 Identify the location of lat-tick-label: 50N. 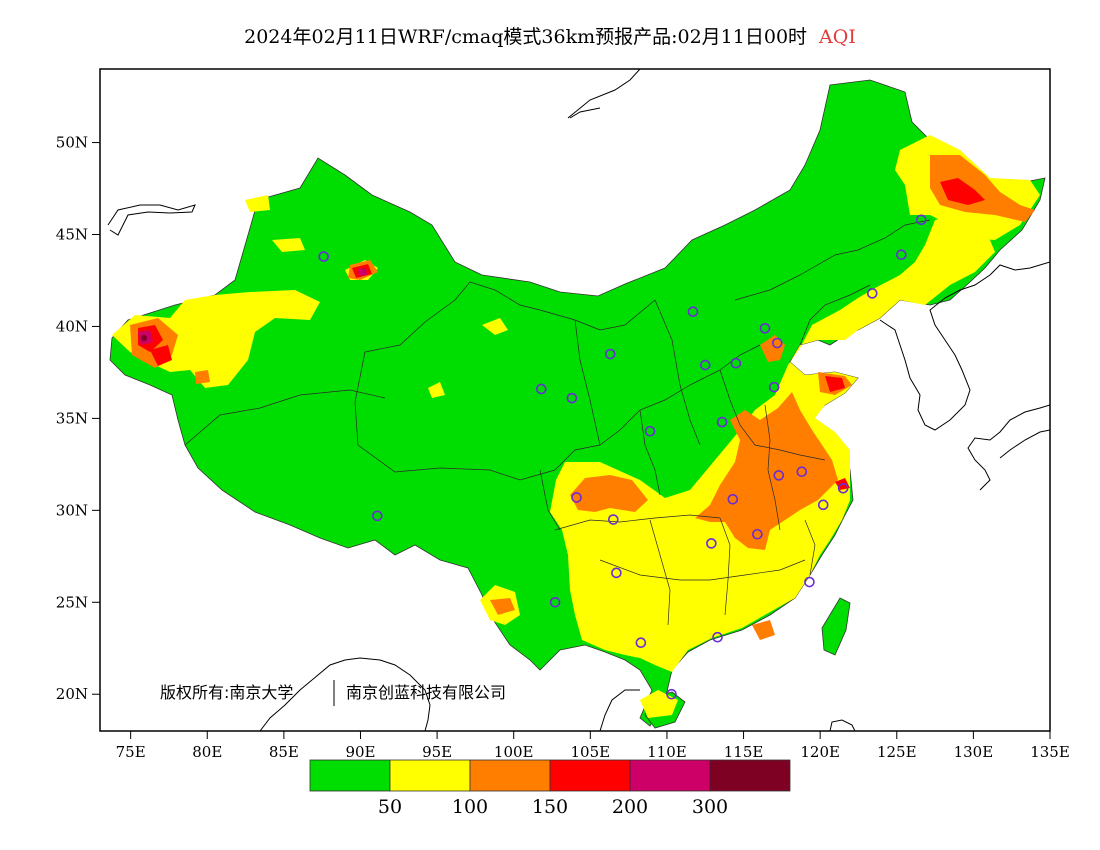
(72, 143).